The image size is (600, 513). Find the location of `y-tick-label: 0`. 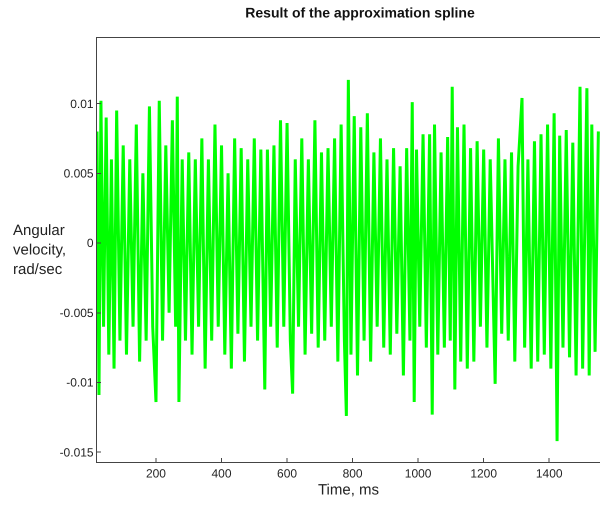

y-tick-label: 0 is located at coordinates (90, 243).